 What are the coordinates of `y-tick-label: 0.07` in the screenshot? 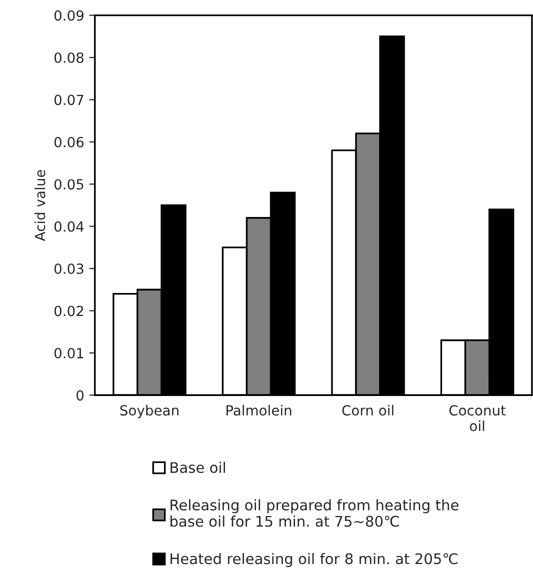 It's located at (69, 100).